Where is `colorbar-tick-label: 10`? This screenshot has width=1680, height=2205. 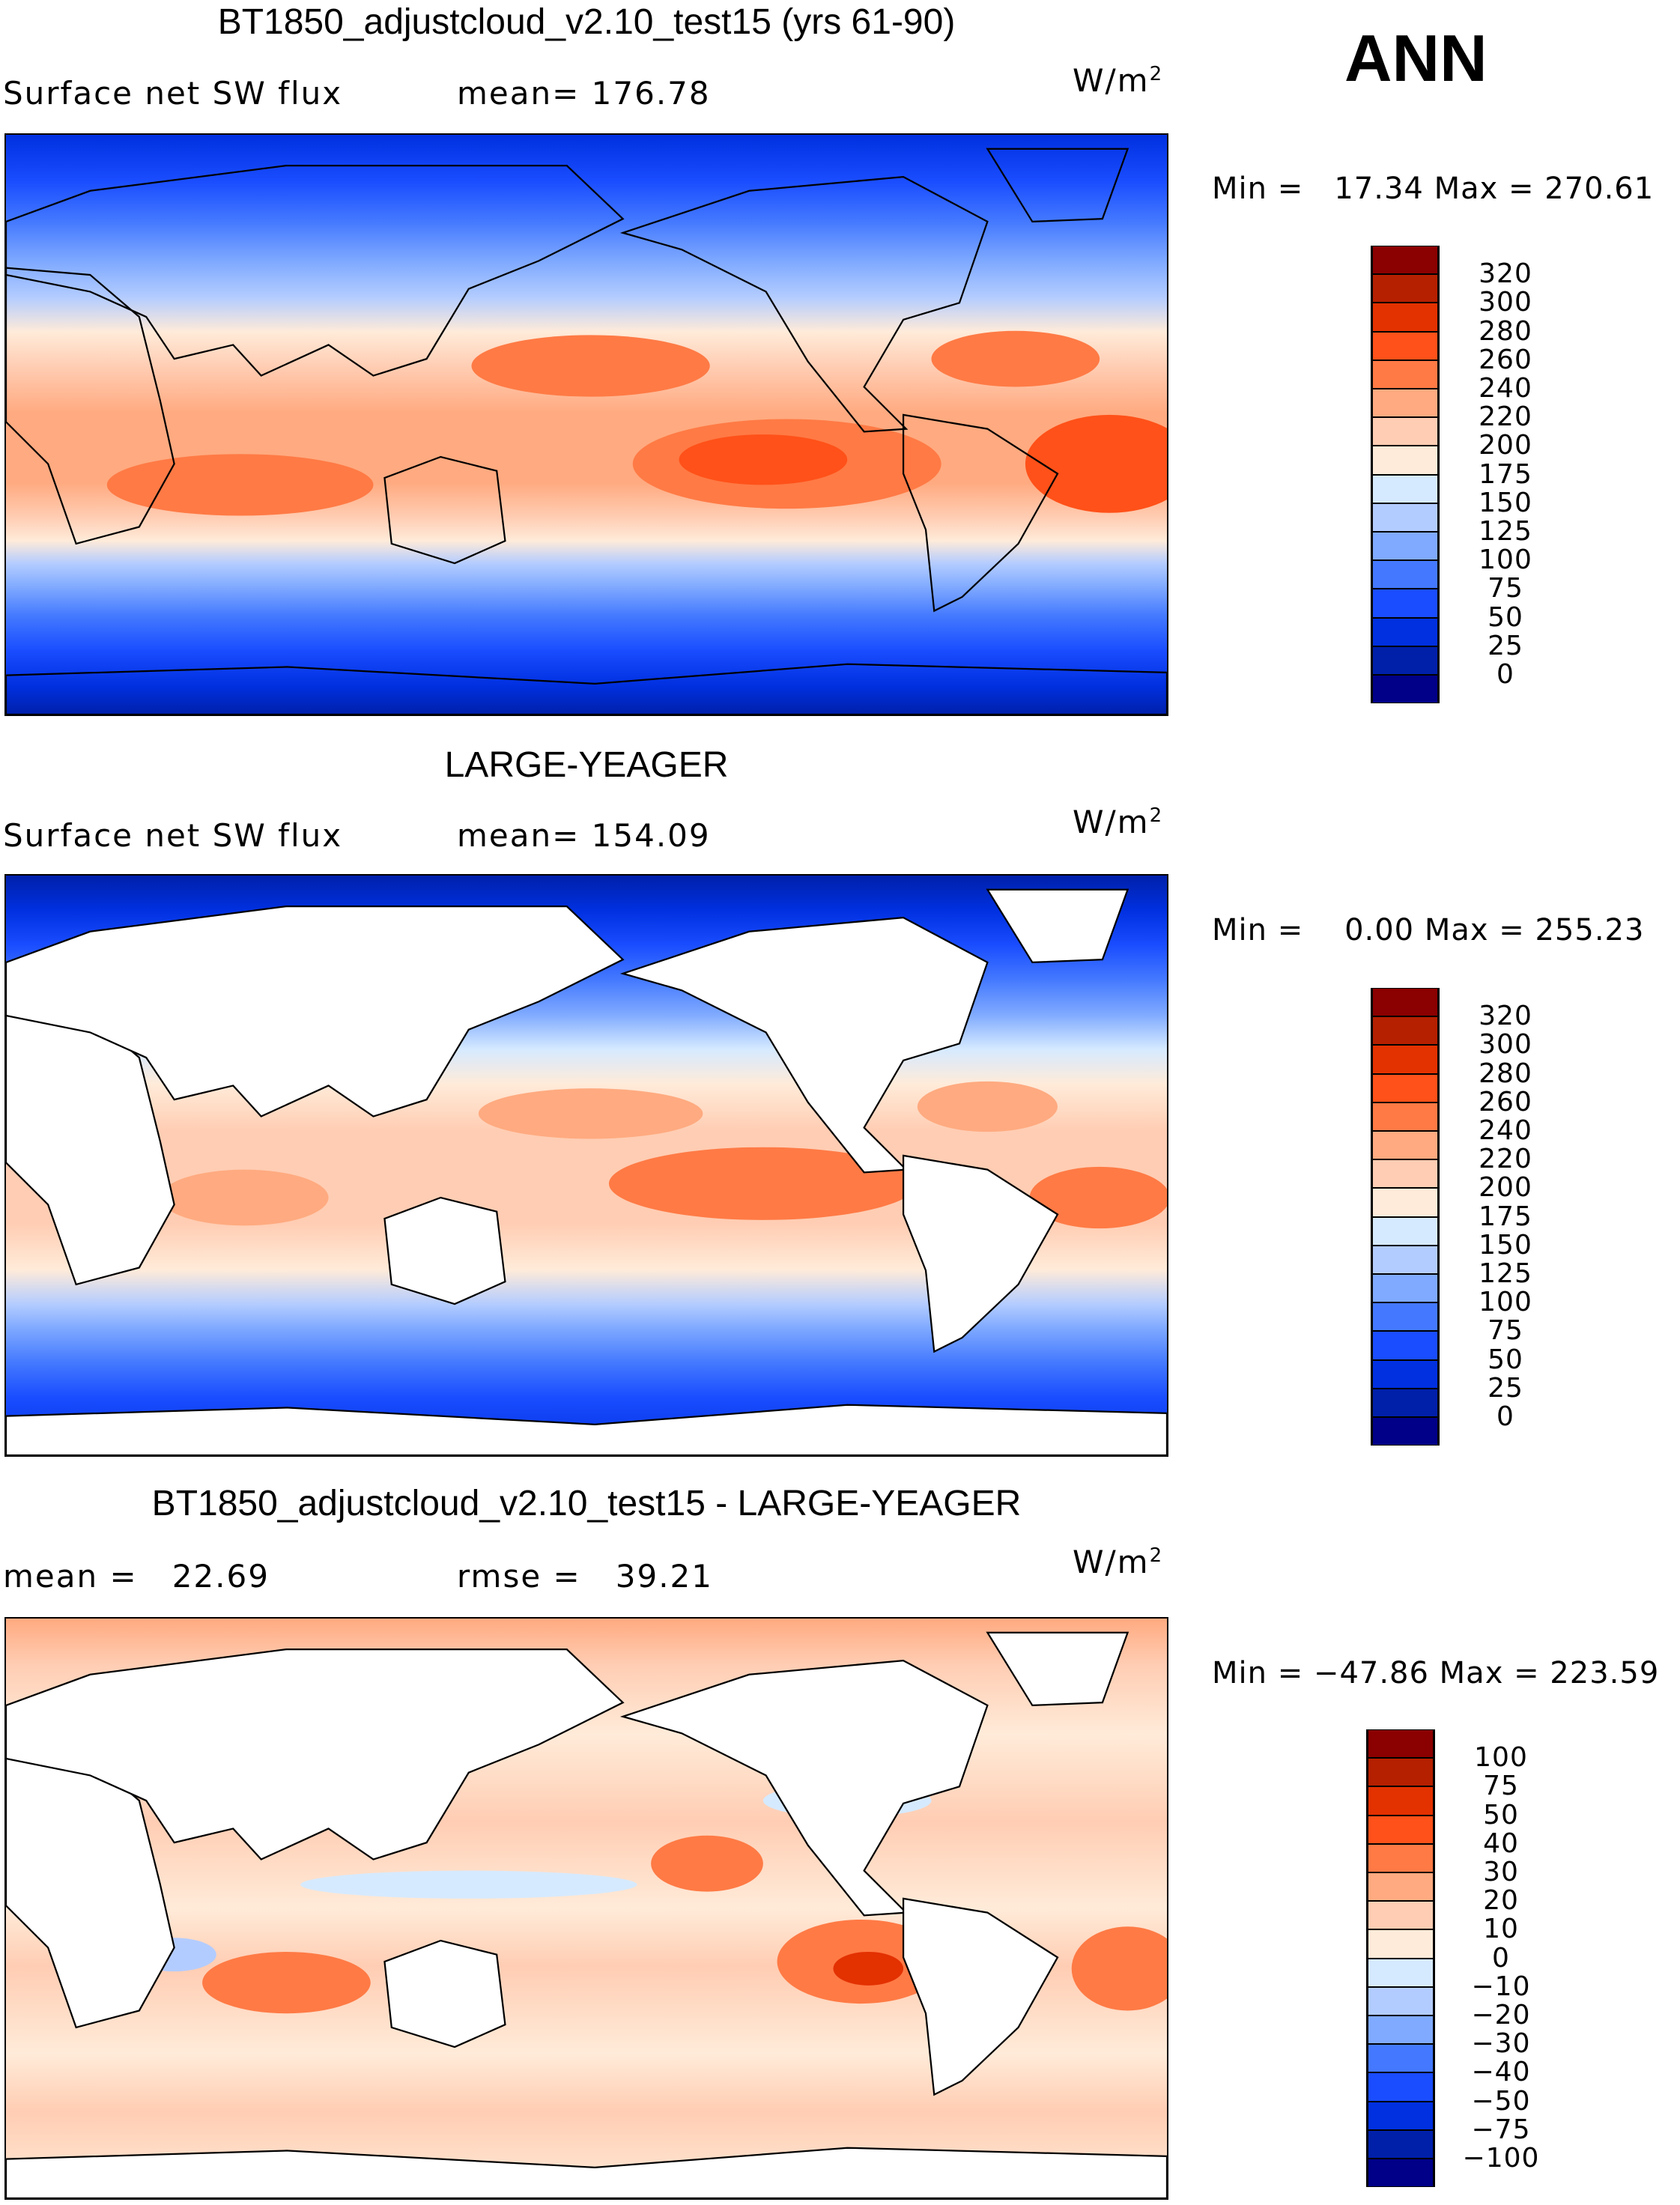
colorbar-tick-label: 10 is located at coordinates (1501, 1929).